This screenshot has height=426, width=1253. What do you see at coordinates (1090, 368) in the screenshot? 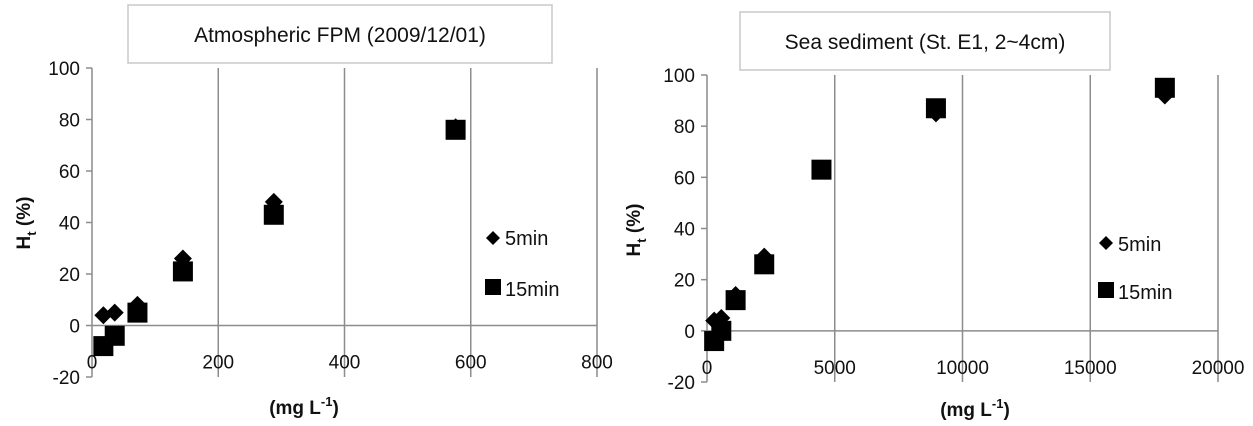
I see `x-tick-label: 15000` at bounding box center [1090, 368].